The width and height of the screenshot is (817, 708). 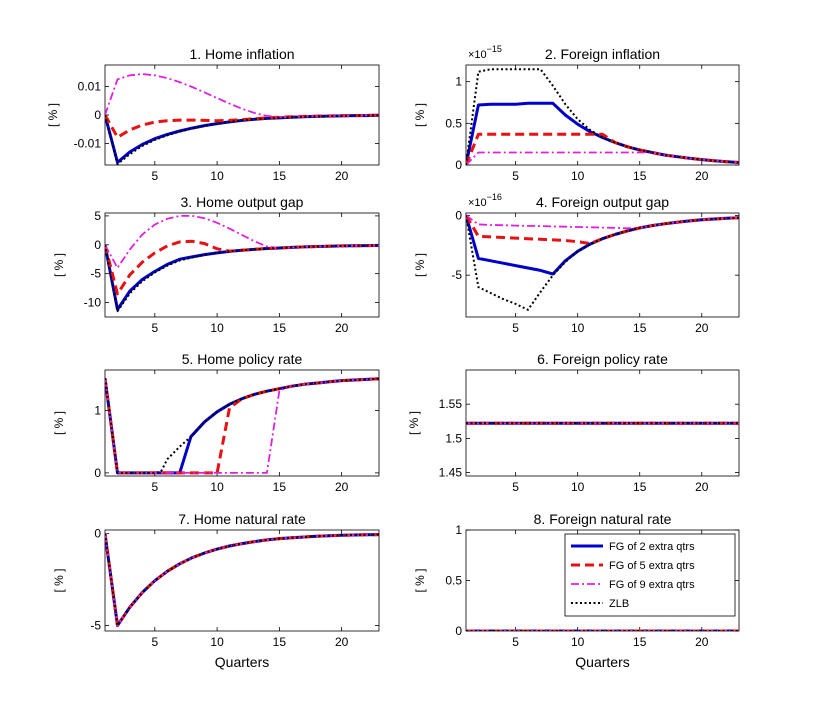 I want to click on exponent-power: −16, so click(x=494, y=197).